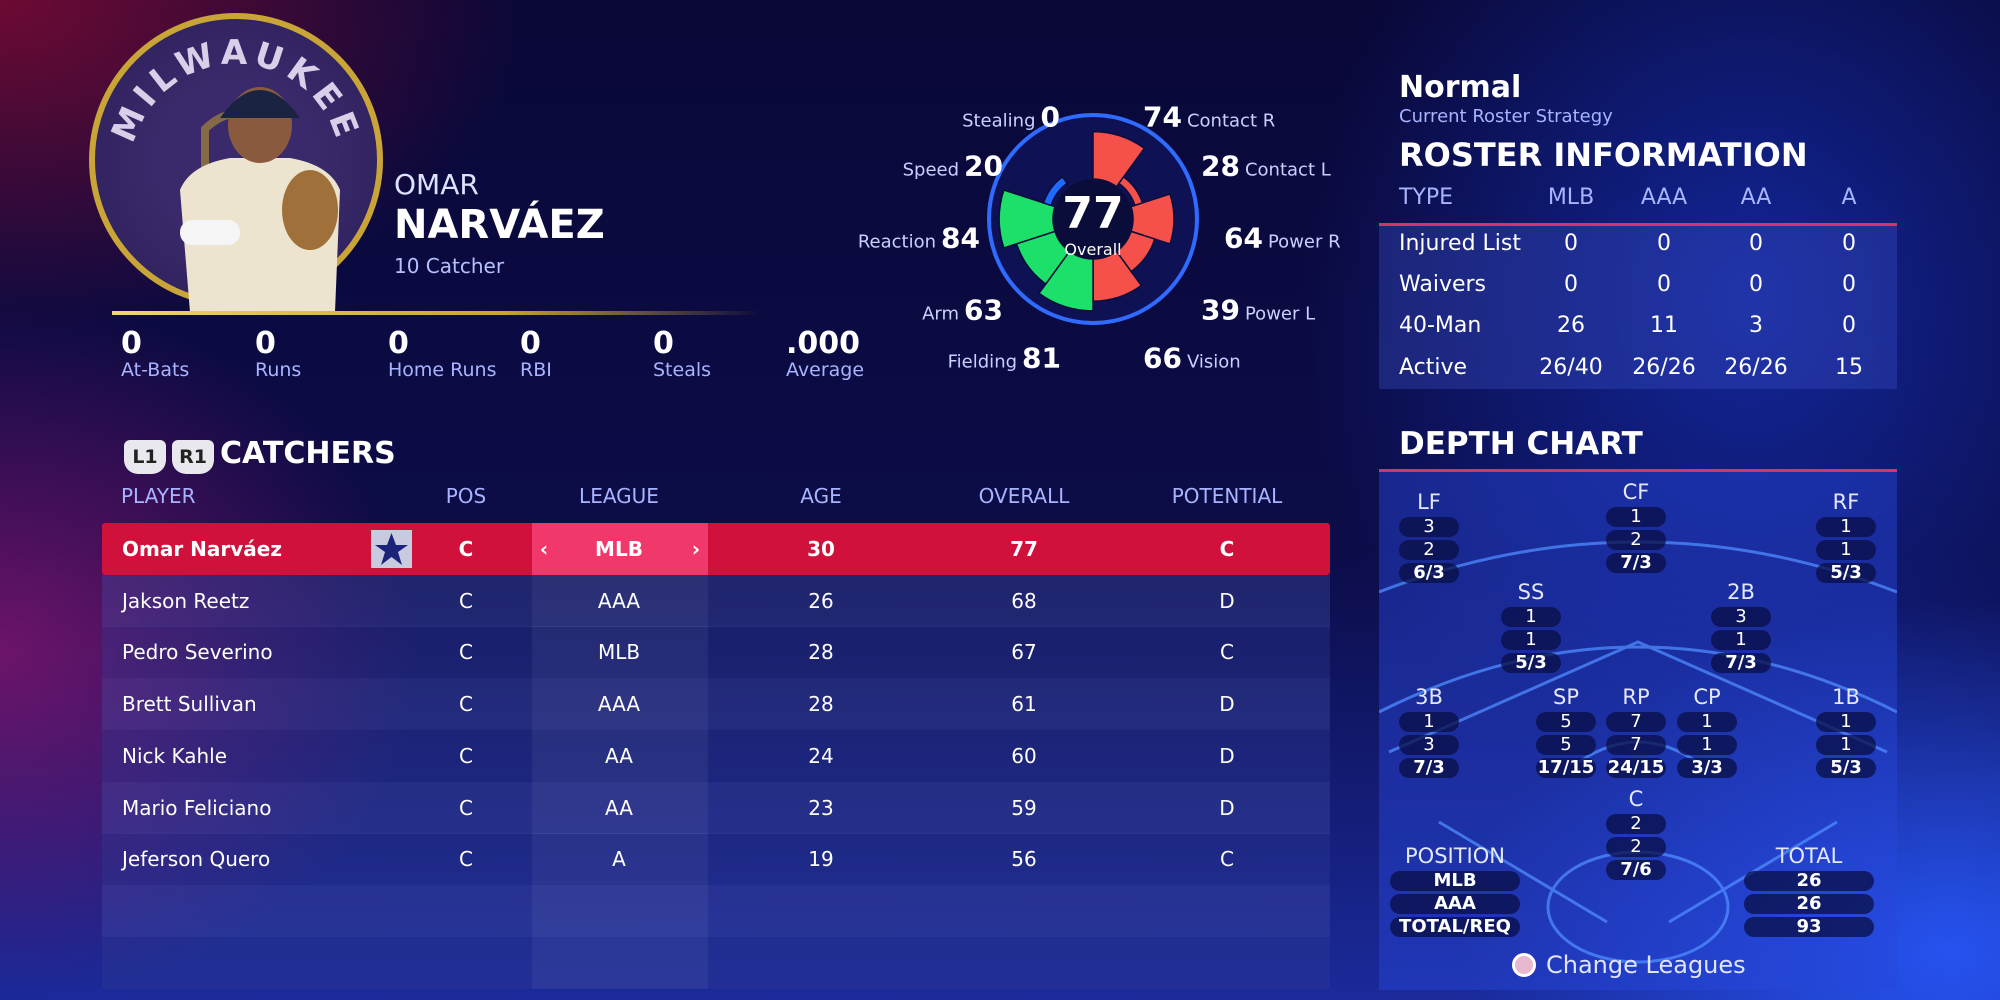 The width and height of the screenshot is (2000, 1000). I want to click on age-cell: 24, so click(821, 755).